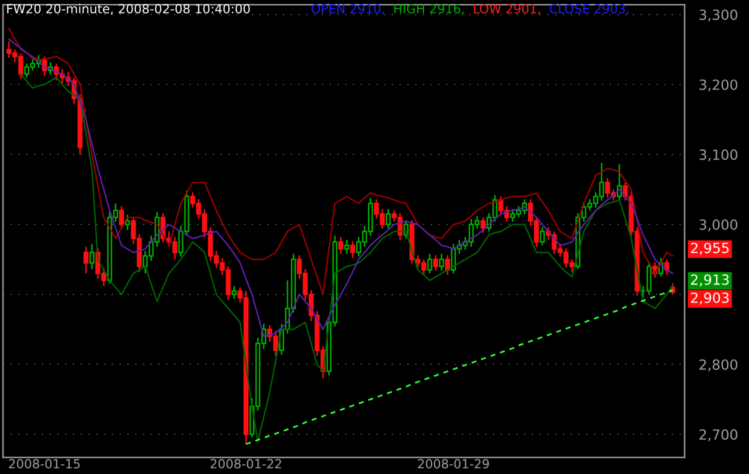  I want to click on text: 2,913, so click(710, 280).